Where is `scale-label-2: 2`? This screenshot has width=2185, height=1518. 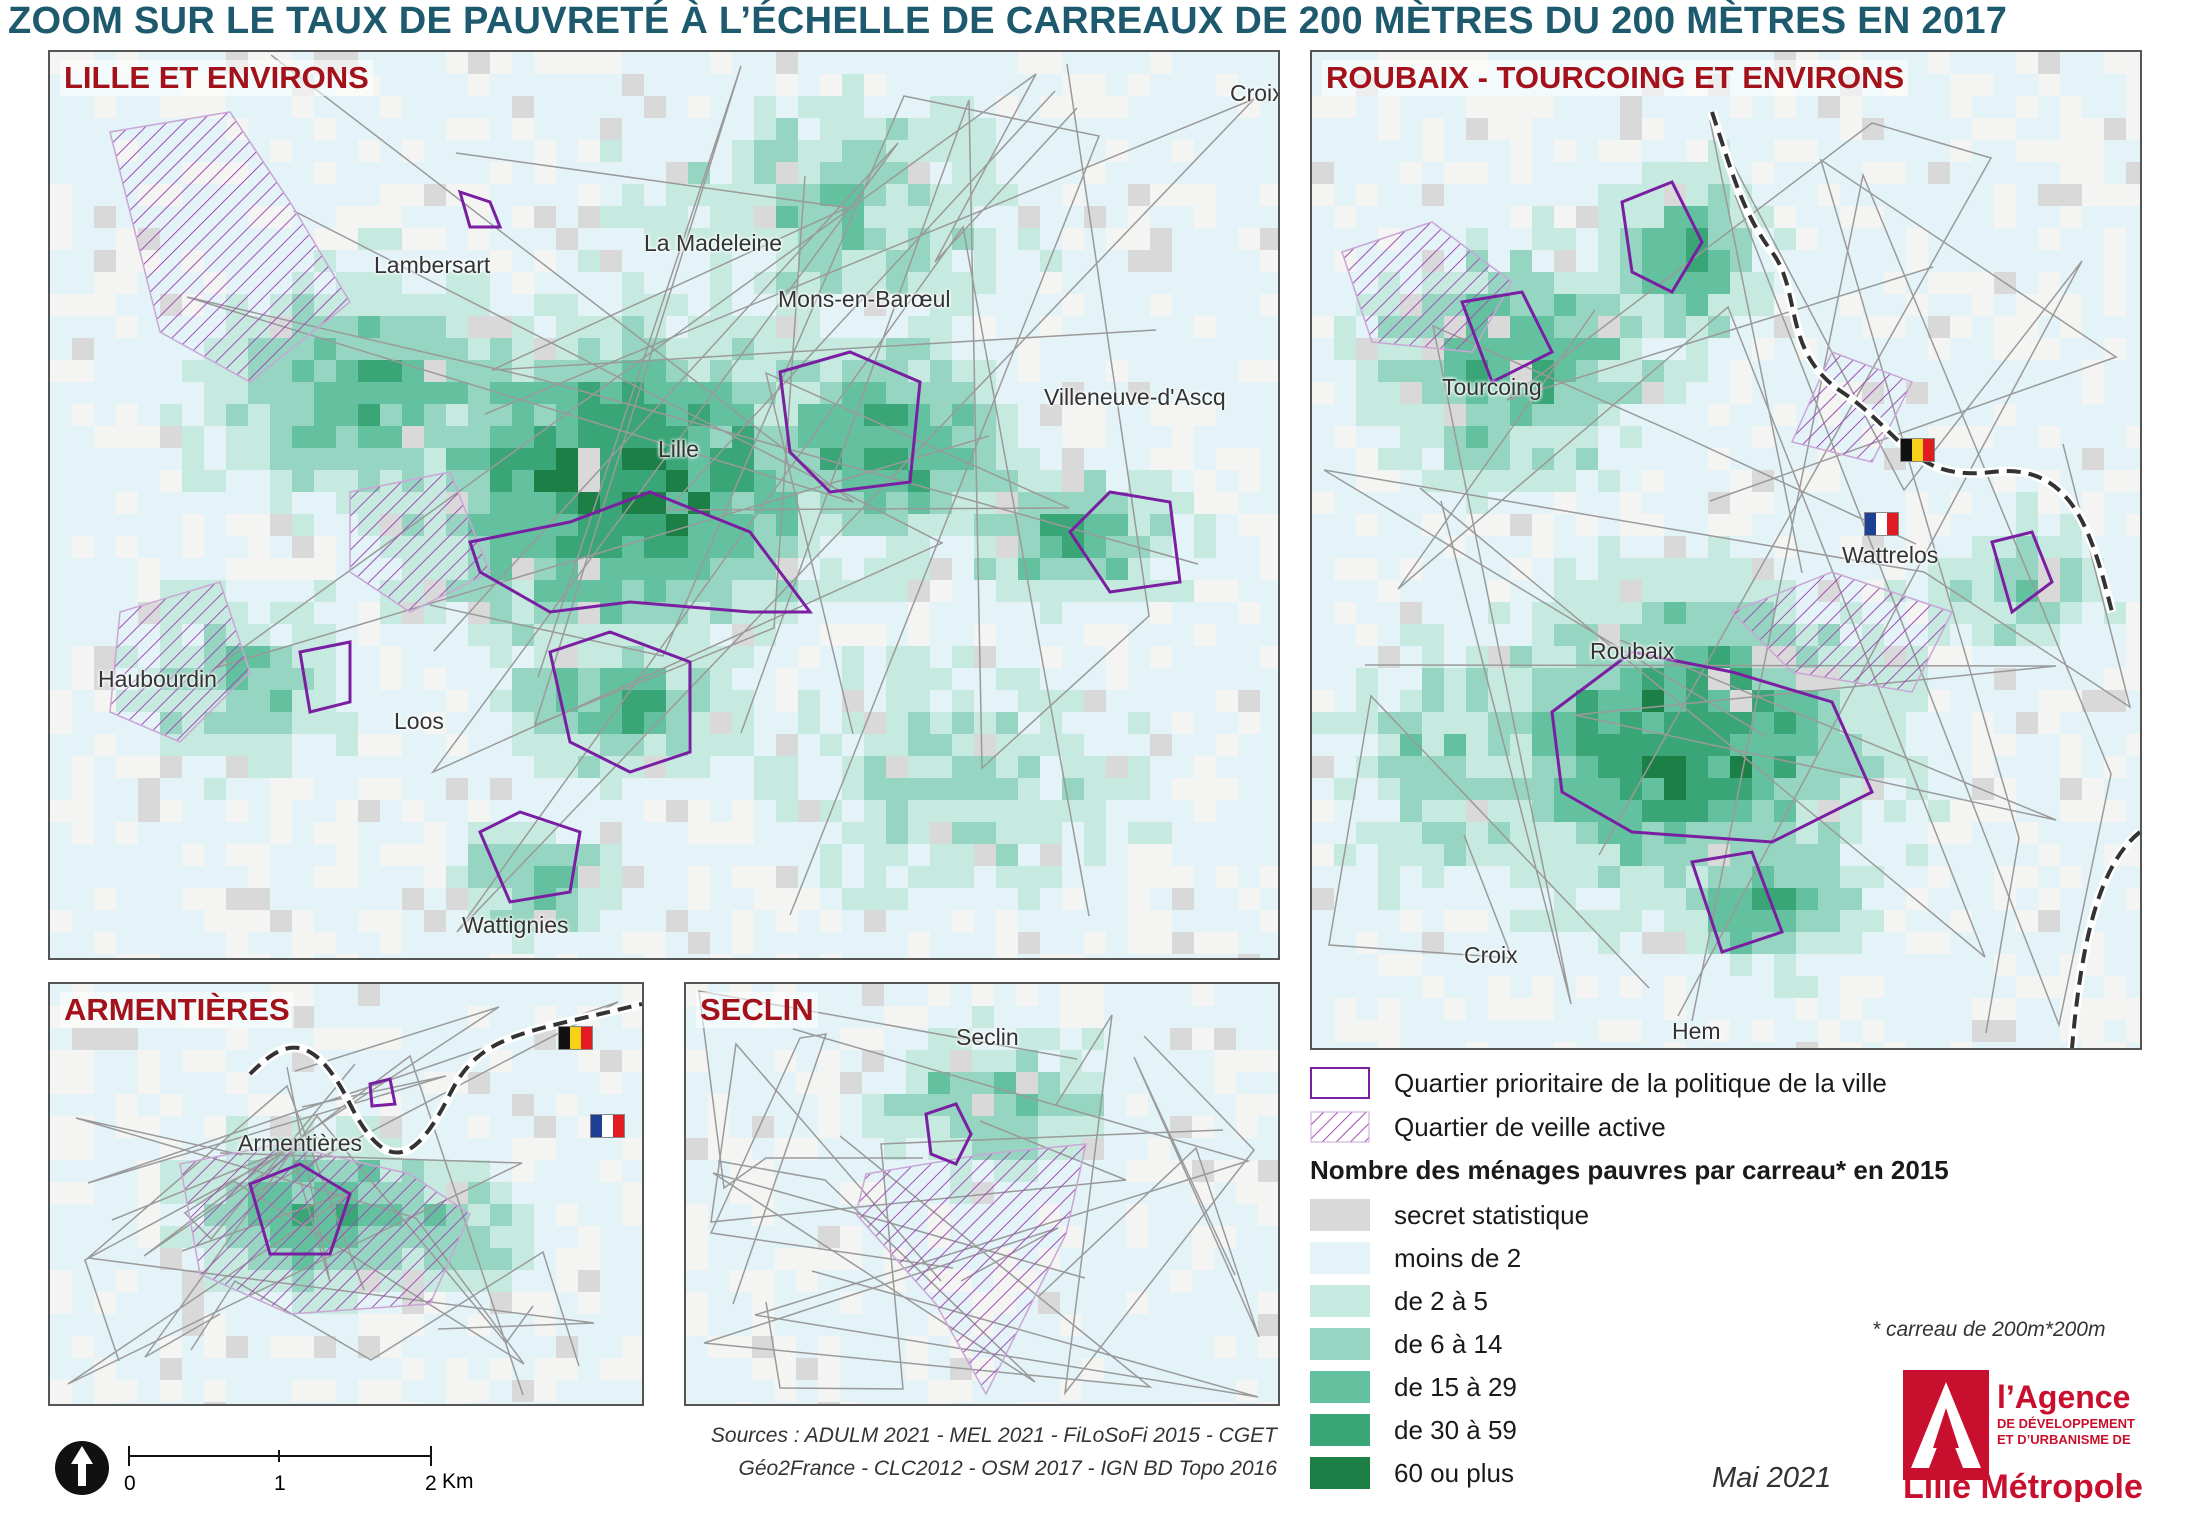
scale-label-2: 2 is located at coordinates (431, 1483).